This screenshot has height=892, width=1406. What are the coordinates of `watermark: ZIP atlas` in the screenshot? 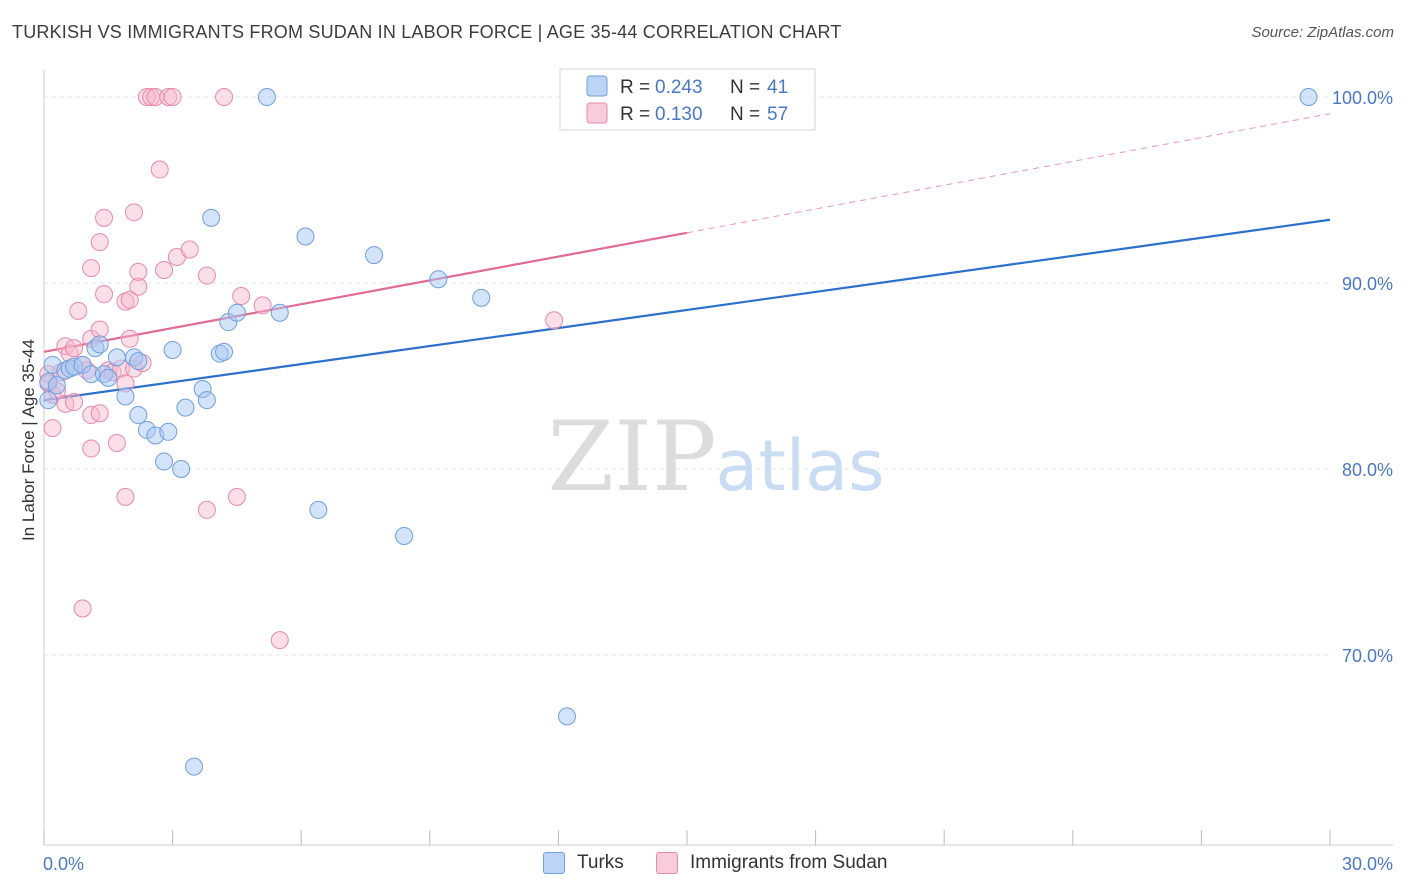 It's located at (715, 457).